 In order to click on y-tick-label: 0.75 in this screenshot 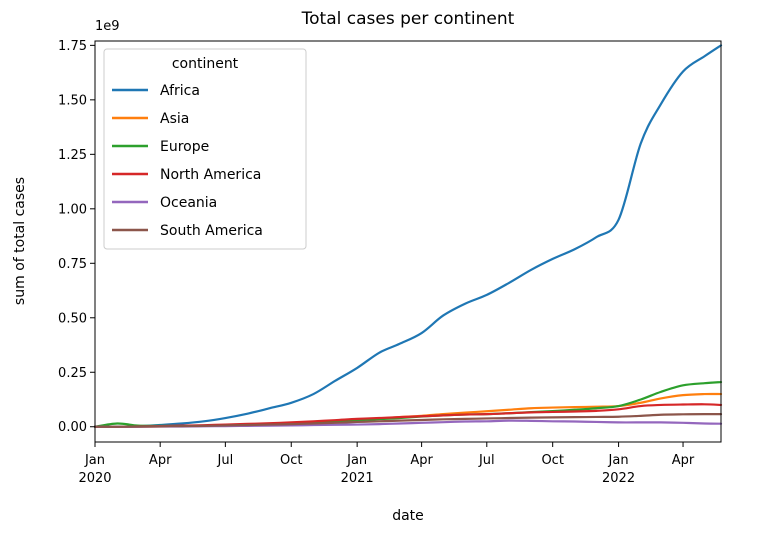, I will do `click(72, 264)`.